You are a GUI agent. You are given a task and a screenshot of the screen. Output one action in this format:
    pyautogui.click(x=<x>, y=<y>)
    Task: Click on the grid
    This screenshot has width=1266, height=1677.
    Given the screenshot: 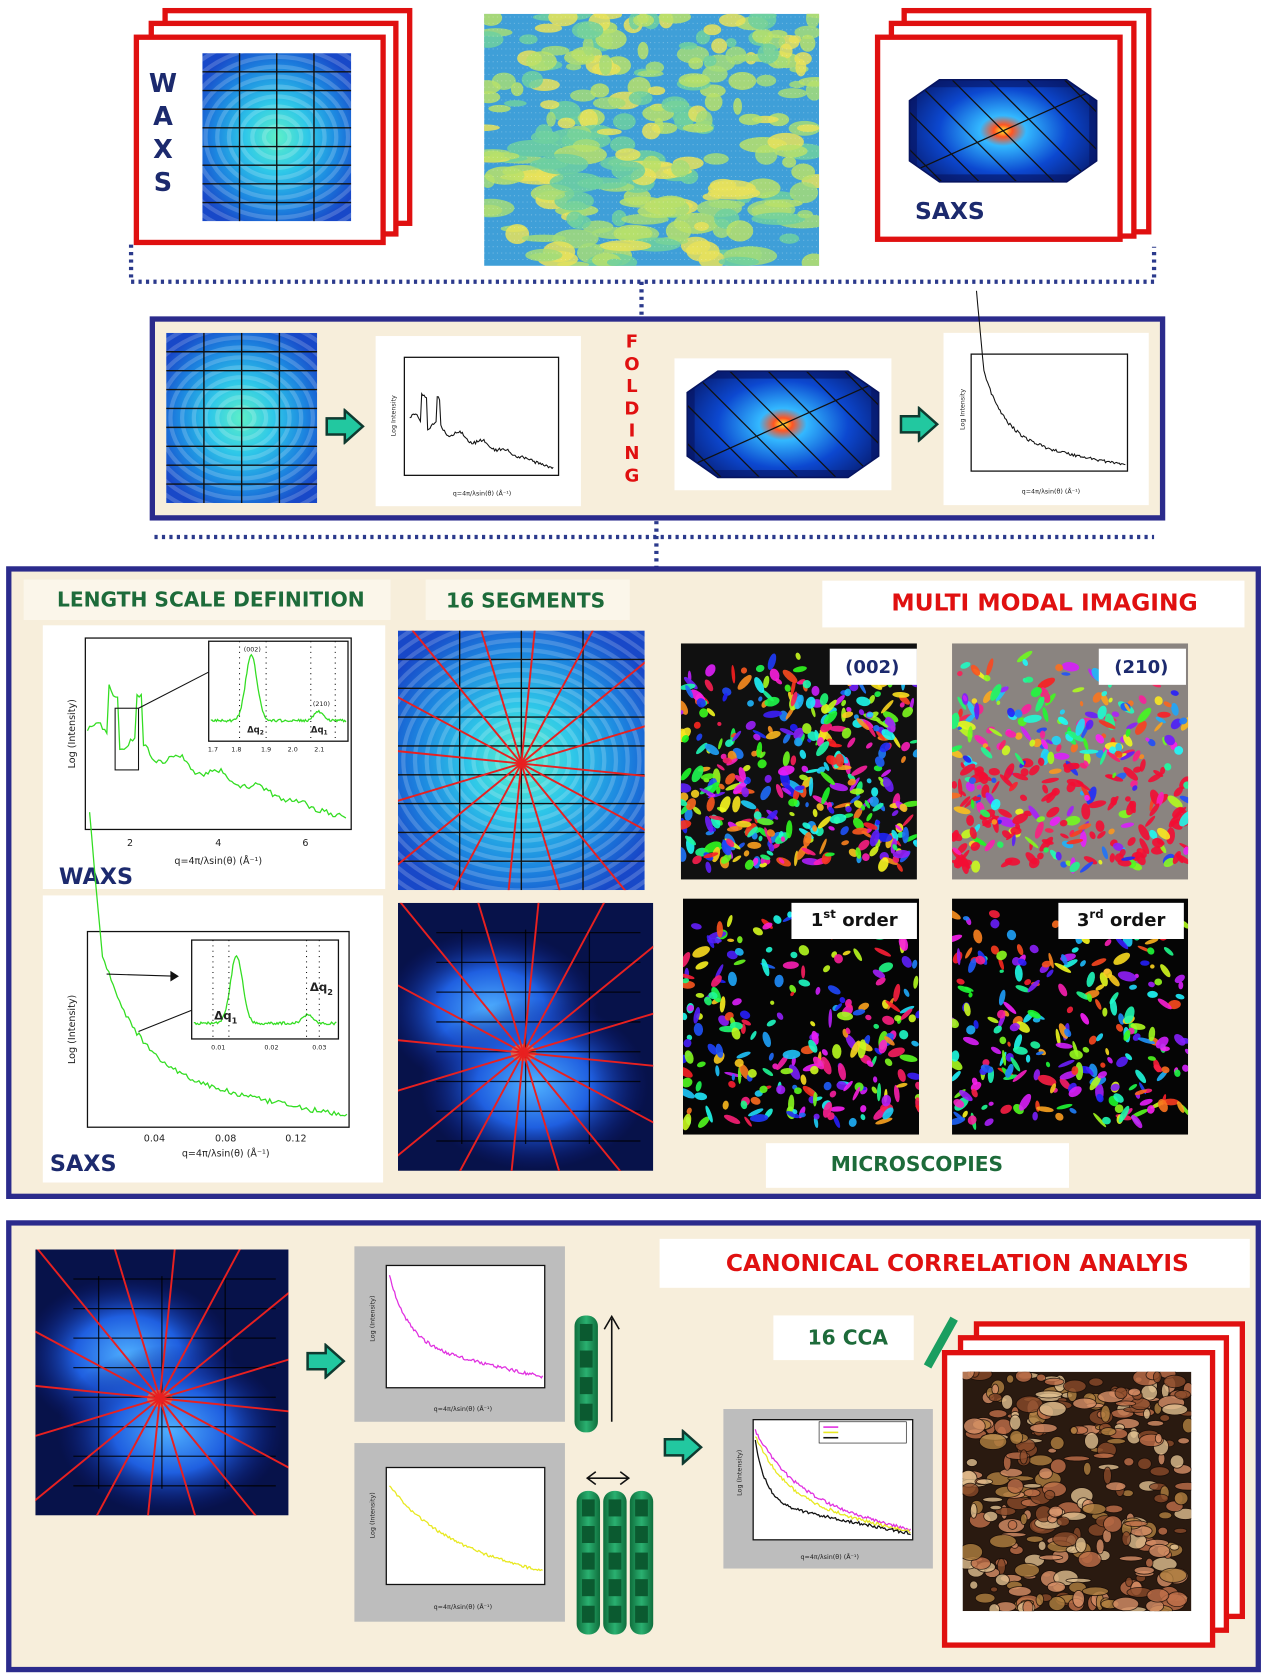 What is the action you would take?
    pyautogui.click(x=796, y=424)
    